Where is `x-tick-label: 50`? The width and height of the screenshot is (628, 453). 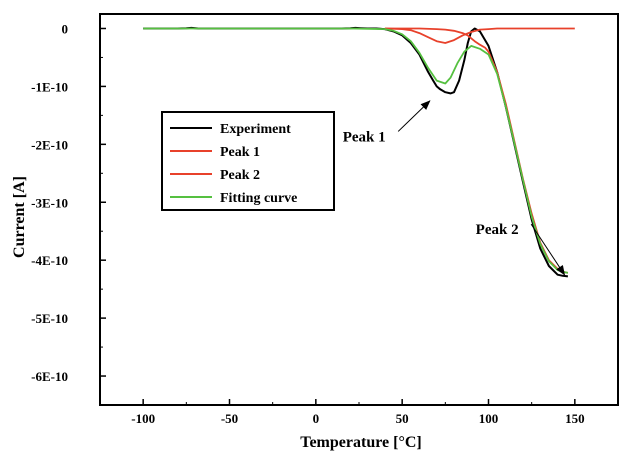 x-tick-label: 50 is located at coordinates (402, 418).